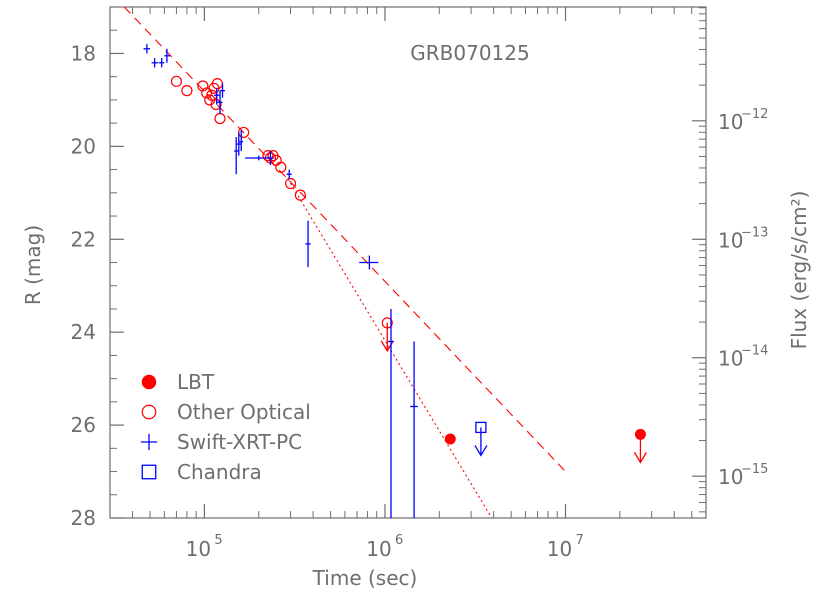  Describe the element at coordinates (754, 469) in the screenshot. I see `y2-tick-label-exponent: −15` at that location.